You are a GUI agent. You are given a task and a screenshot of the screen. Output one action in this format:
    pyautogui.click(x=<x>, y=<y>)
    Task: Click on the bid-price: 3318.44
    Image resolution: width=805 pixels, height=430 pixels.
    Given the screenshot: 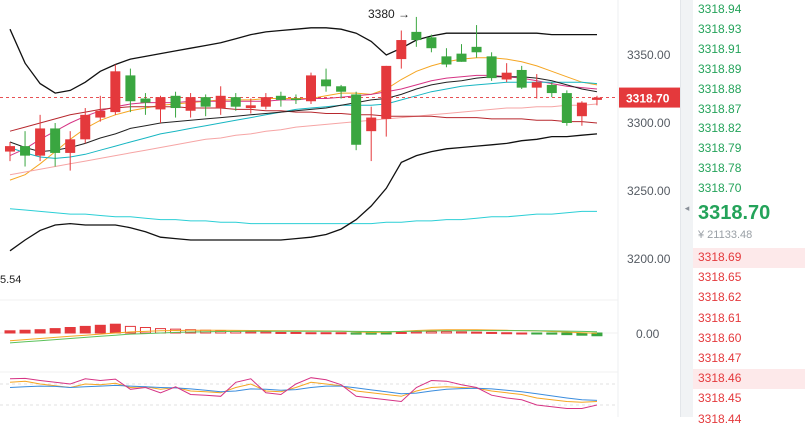 What is the action you would take?
    pyautogui.click(x=720, y=418)
    